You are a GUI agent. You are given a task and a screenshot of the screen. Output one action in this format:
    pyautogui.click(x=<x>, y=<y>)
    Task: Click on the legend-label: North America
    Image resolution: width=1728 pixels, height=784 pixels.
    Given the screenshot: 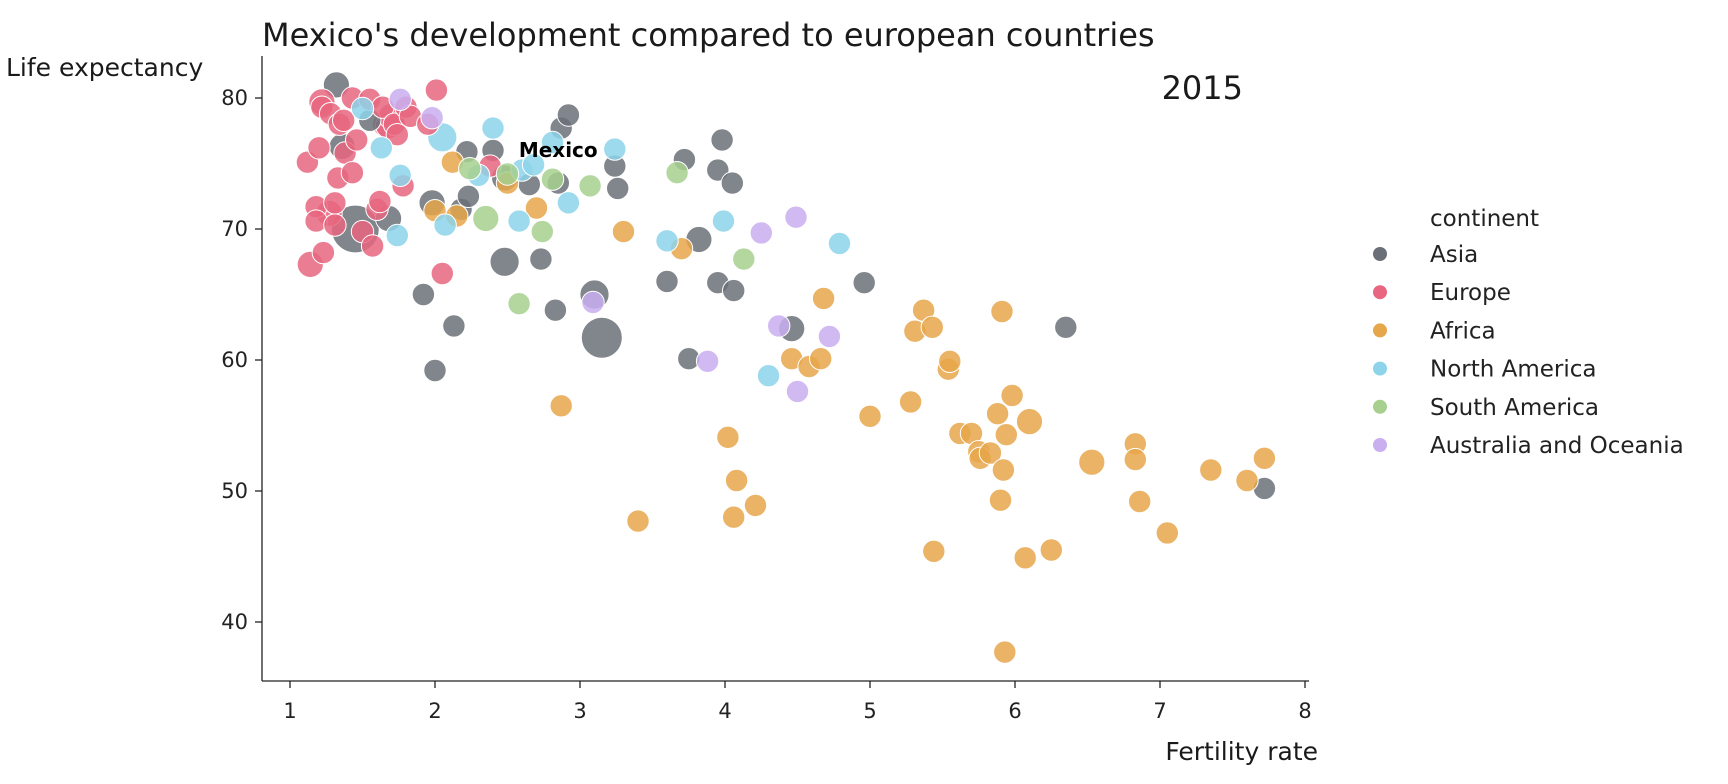 What is the action you would take?
    pyautogui.click(x=1513, y=370)
    